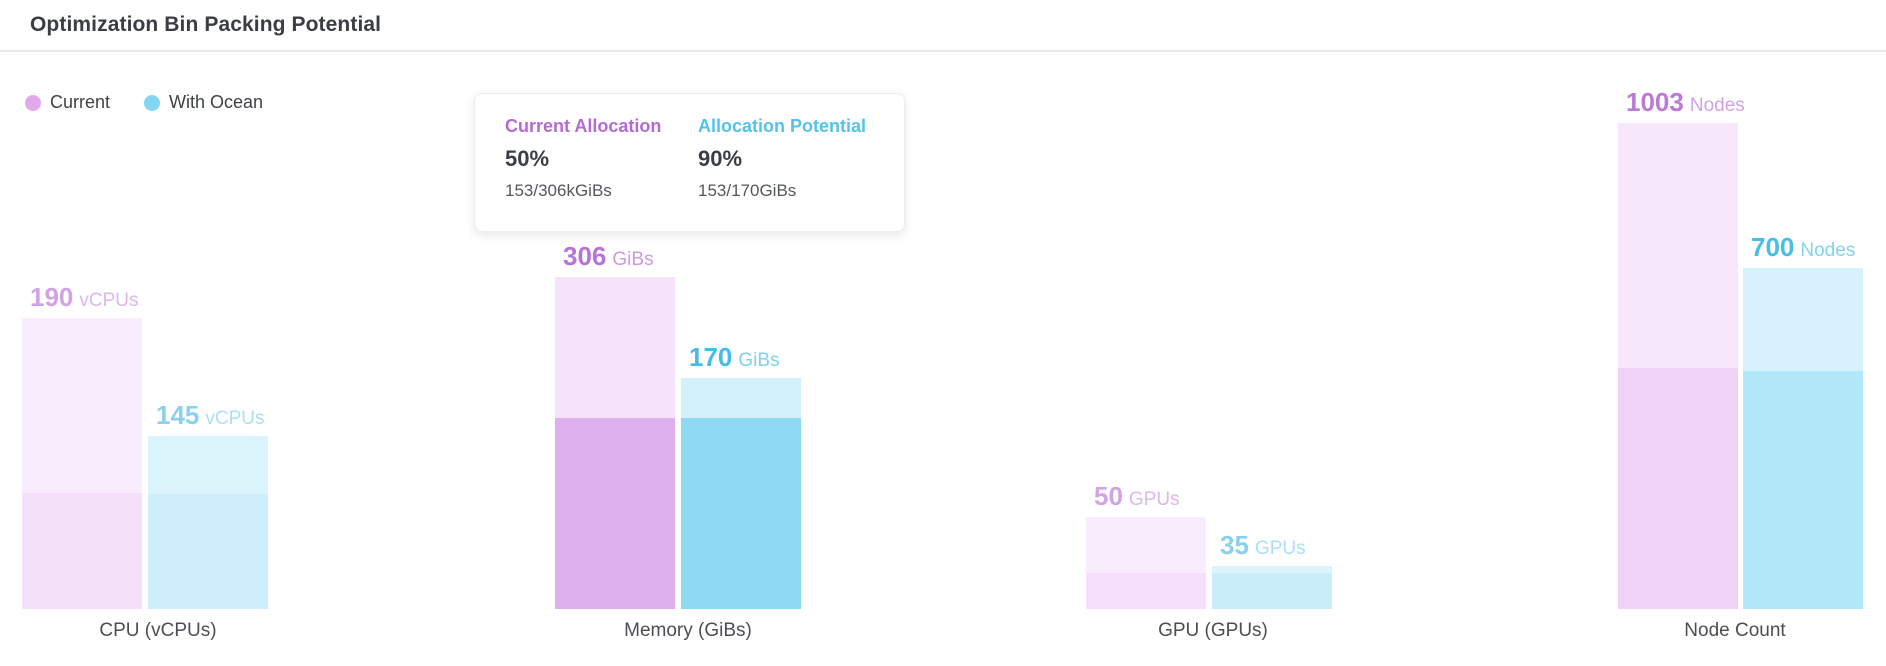 Image resolution: width=1886 pixels, height=666 pixels. I want to click on bar-value-number: 306, so click(585, 256).